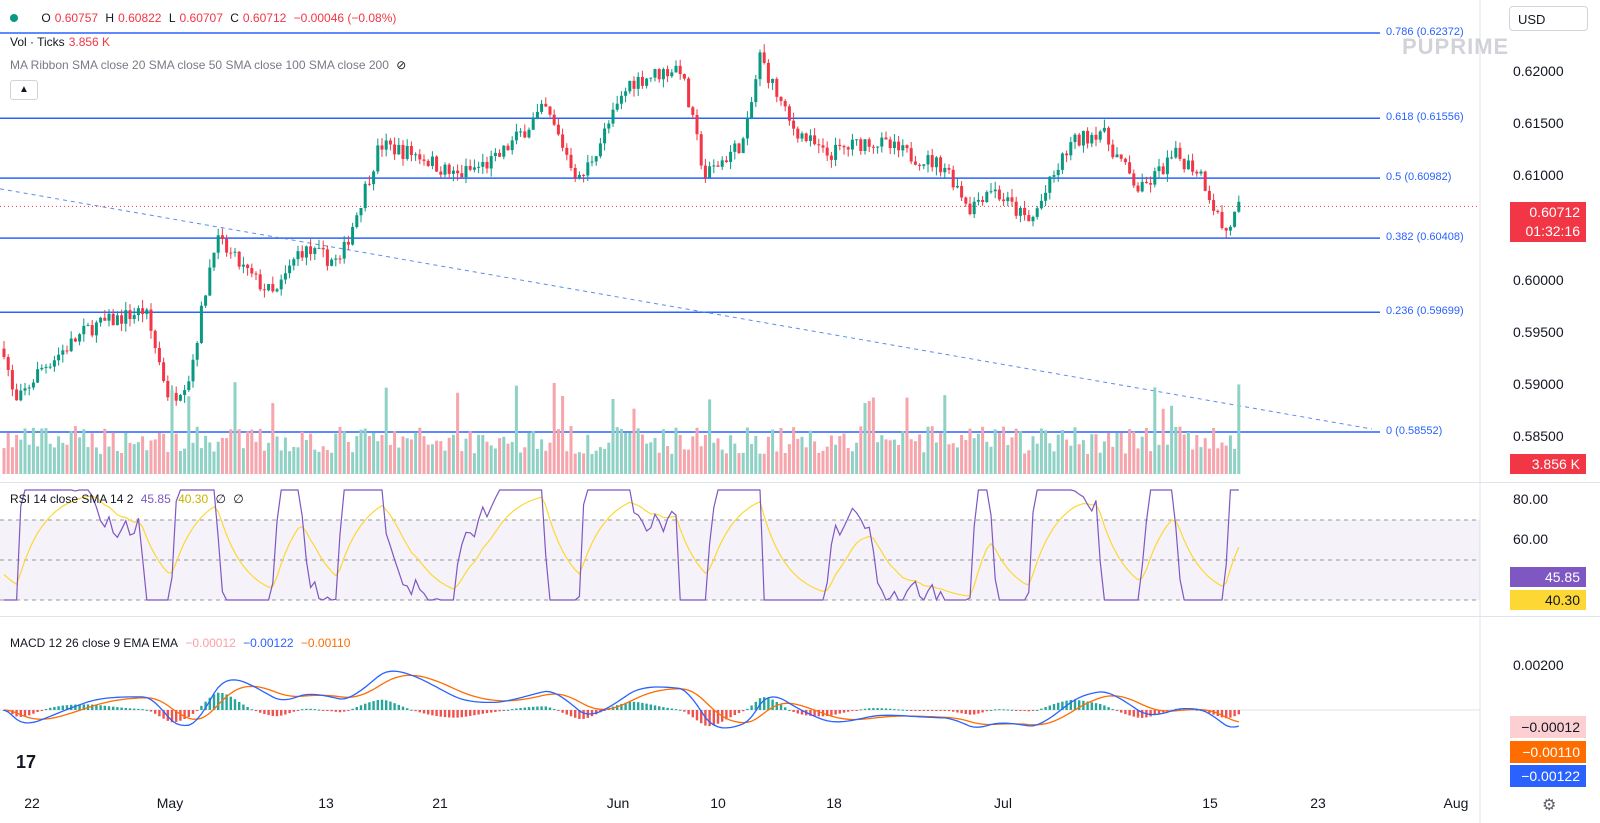 The height and width of the screenshot is (823, 1600). Describe the element at coordinates (26, 762) in the screenshot. I see `tradingview-logo-icon: 17` at that location.